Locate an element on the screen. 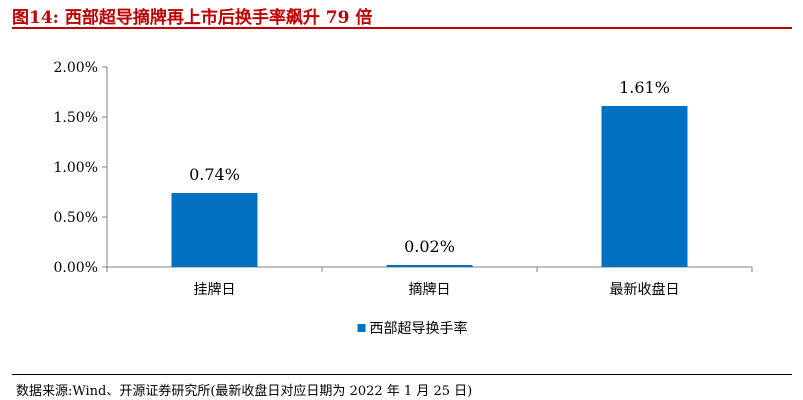 Image resolution: width=803 pixels, height=400 pixels. legend-swatch is located at coordinates (361, 328).